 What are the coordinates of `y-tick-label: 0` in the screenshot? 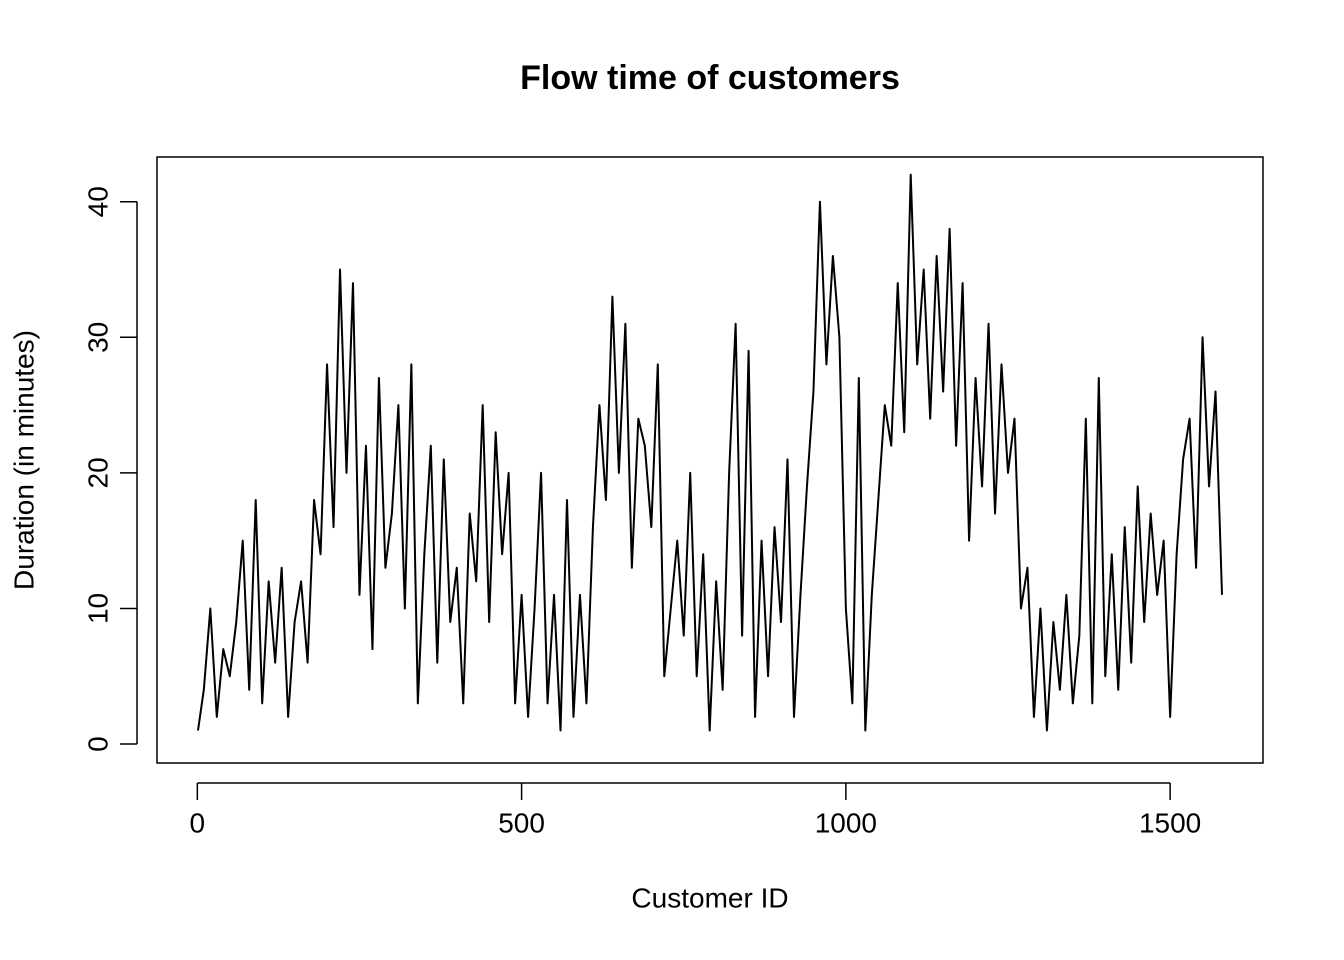 It's located at (97, 744).